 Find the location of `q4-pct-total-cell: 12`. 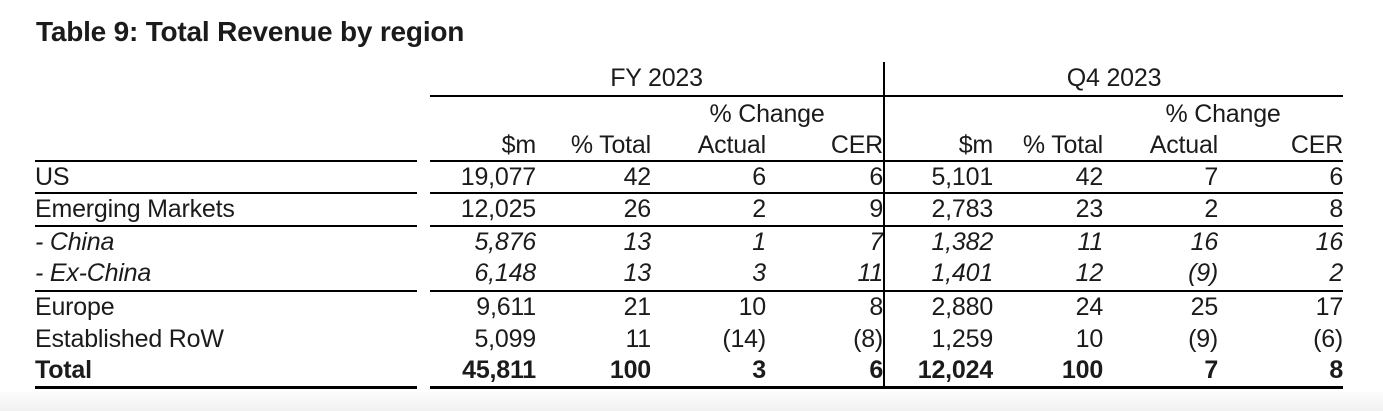

q4-pct-total-cell: 12 is located at coordinates (1048, 275).